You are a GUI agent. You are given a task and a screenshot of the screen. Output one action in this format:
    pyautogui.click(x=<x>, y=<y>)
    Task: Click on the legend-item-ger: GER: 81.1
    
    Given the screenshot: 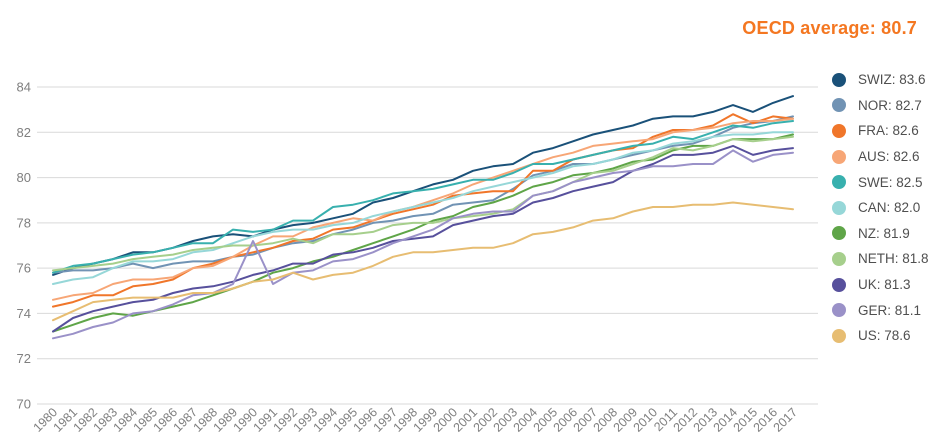 What is the action you would take?
    pyautogui.click(x=880, y=310)
    